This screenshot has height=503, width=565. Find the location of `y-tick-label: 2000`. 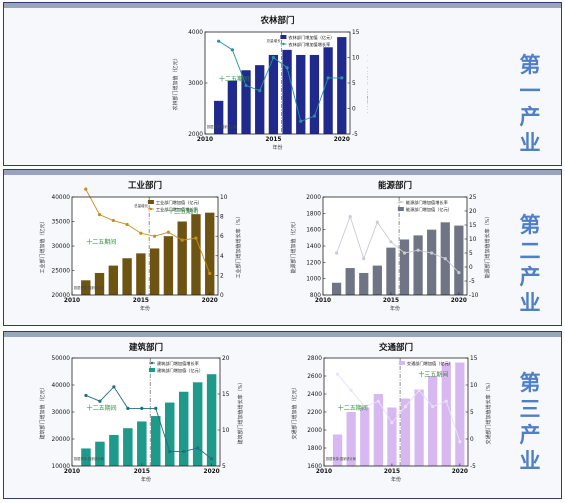

y-tick-label: 2000 is located at coordinates (314, 431).